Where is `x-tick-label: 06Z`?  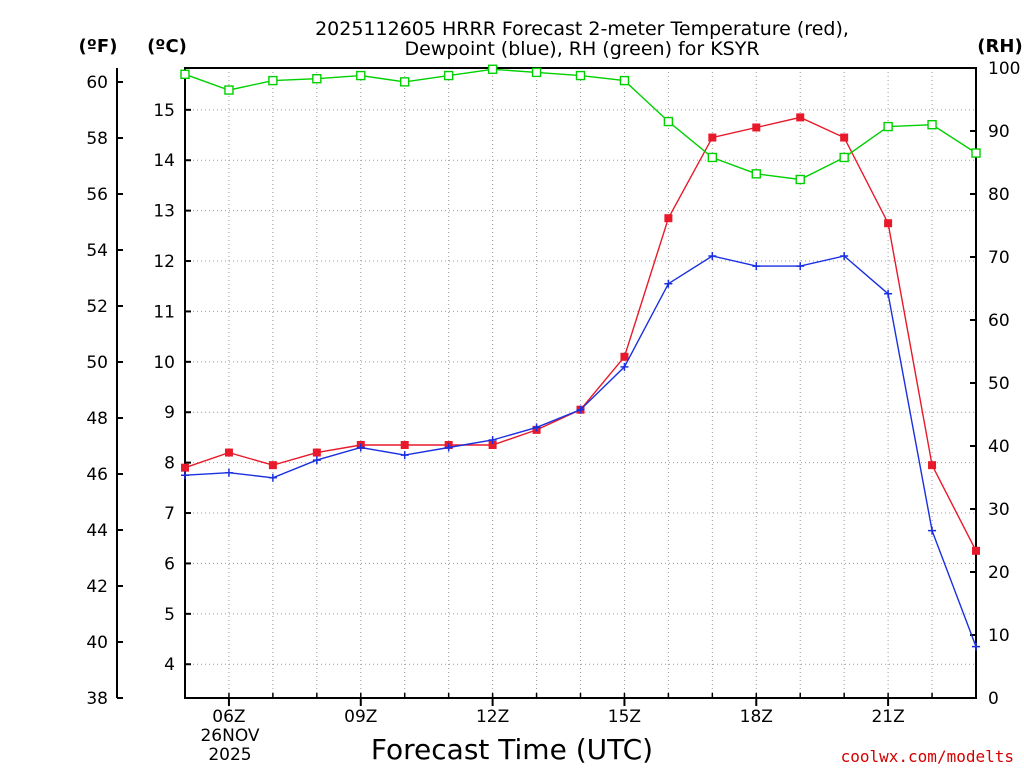
x-tick-label: 06Z is located at coordinates (228, 717).